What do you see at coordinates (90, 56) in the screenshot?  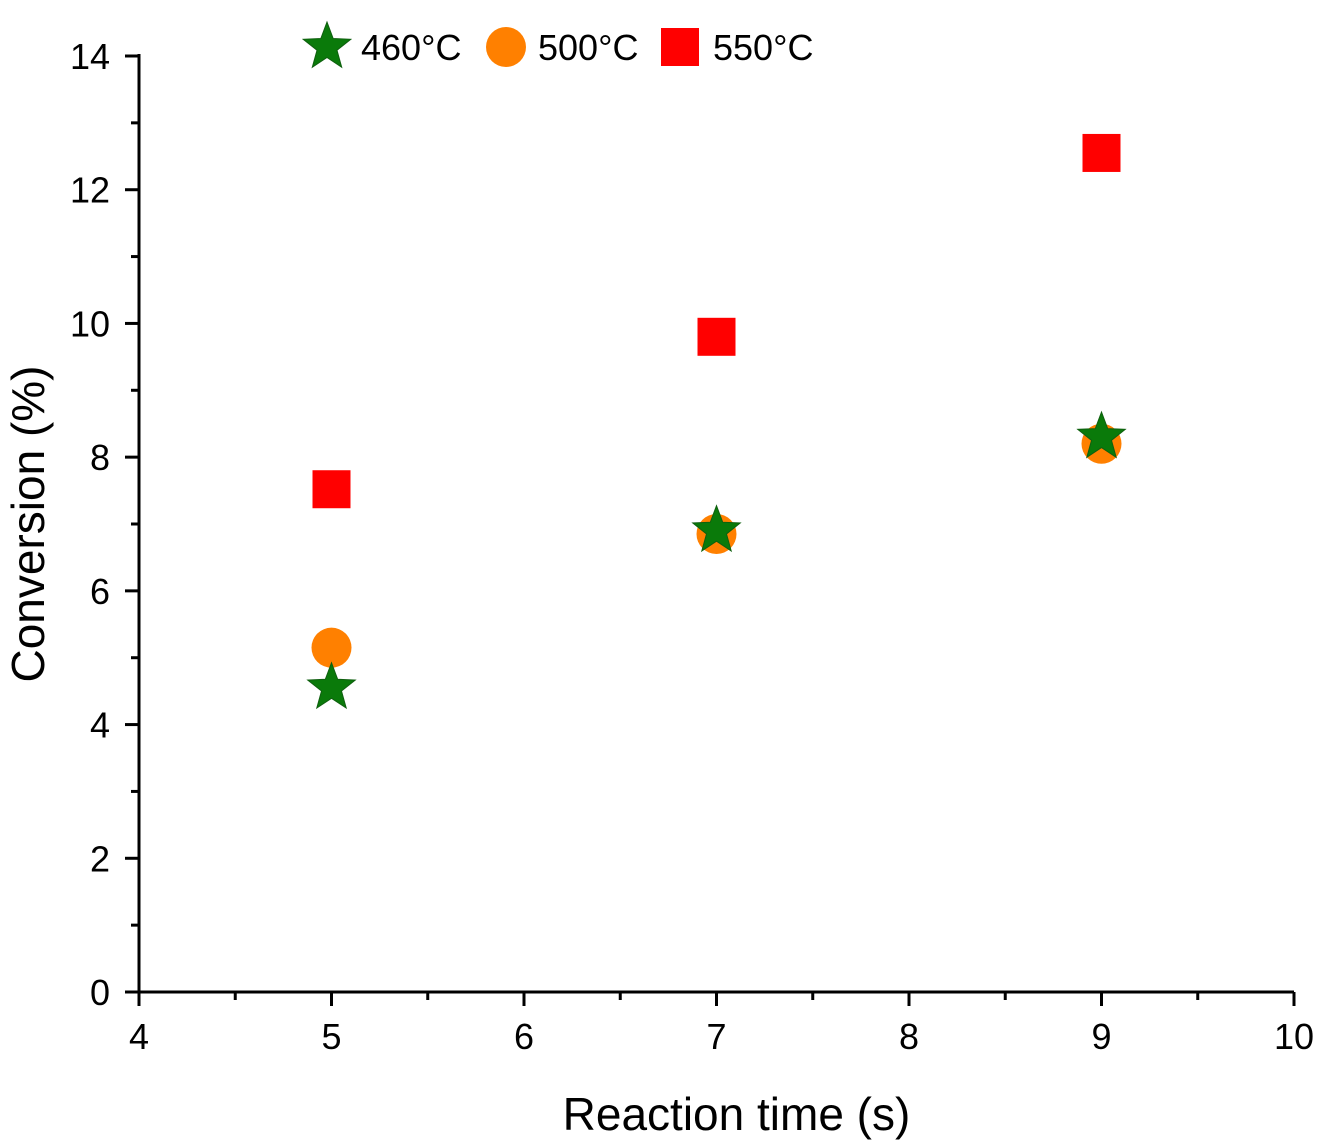 I see `y-tick-label: 14` at bounding box center [90, 56].